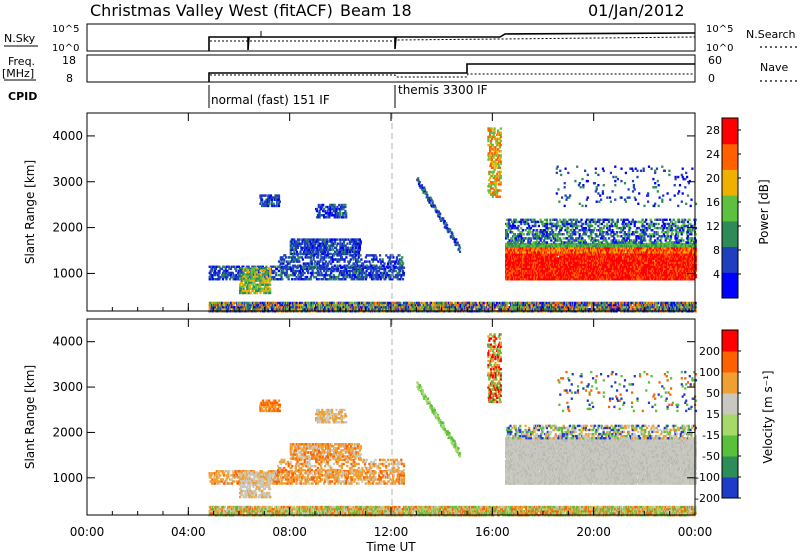 This screenshot has height=554, width=800. Describe the element at coordinates (636, 10) in the screenshot. I see `date-label: 01/Jan/2012` at that location.